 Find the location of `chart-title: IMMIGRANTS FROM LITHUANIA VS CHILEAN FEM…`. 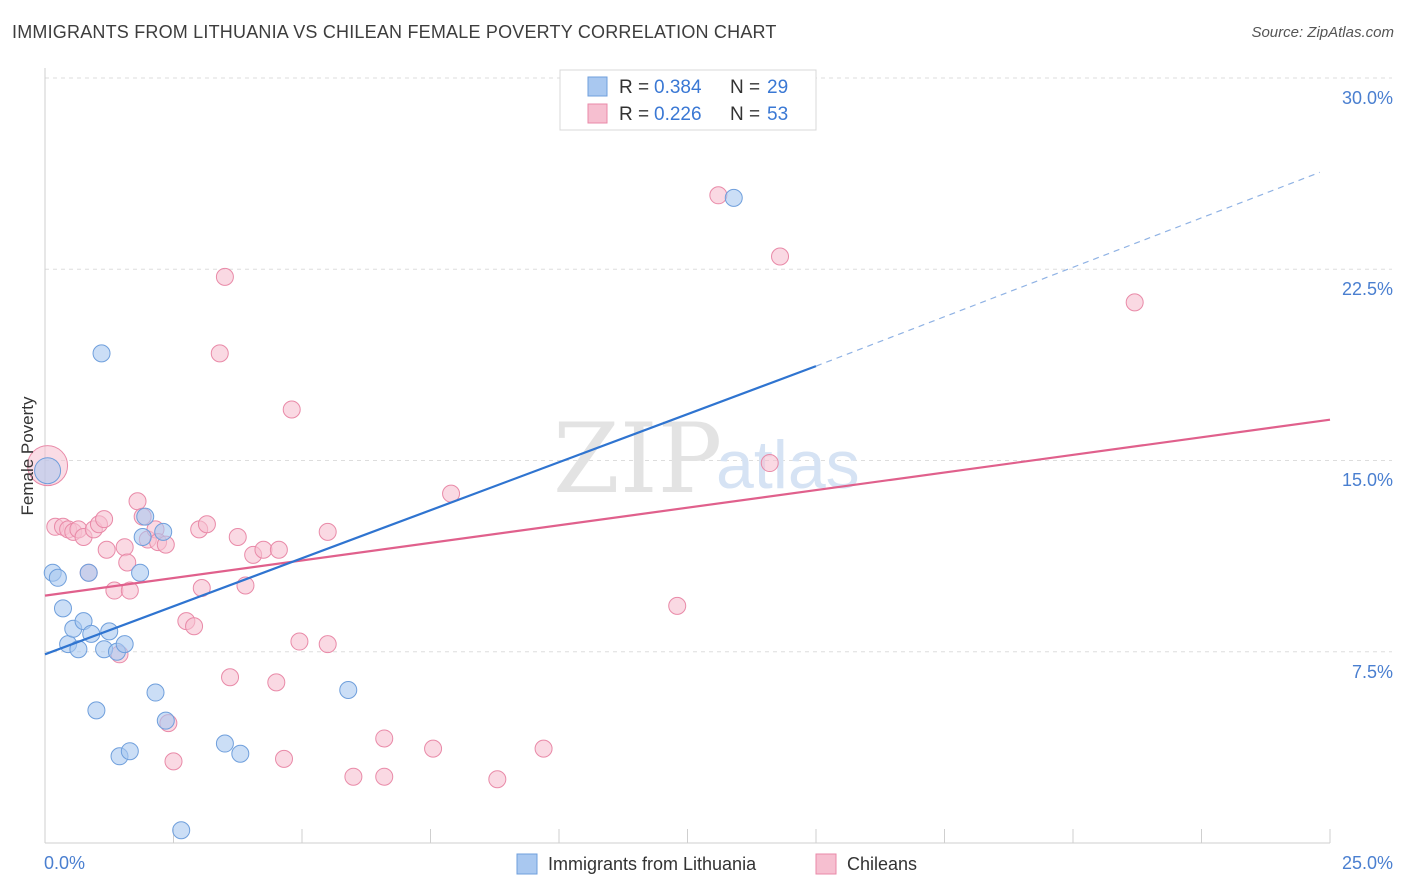

chart-title: IMMIGRANTS FROM LITHUANIA VS CHILEAN FEM… is located at coordinates (394, 32).